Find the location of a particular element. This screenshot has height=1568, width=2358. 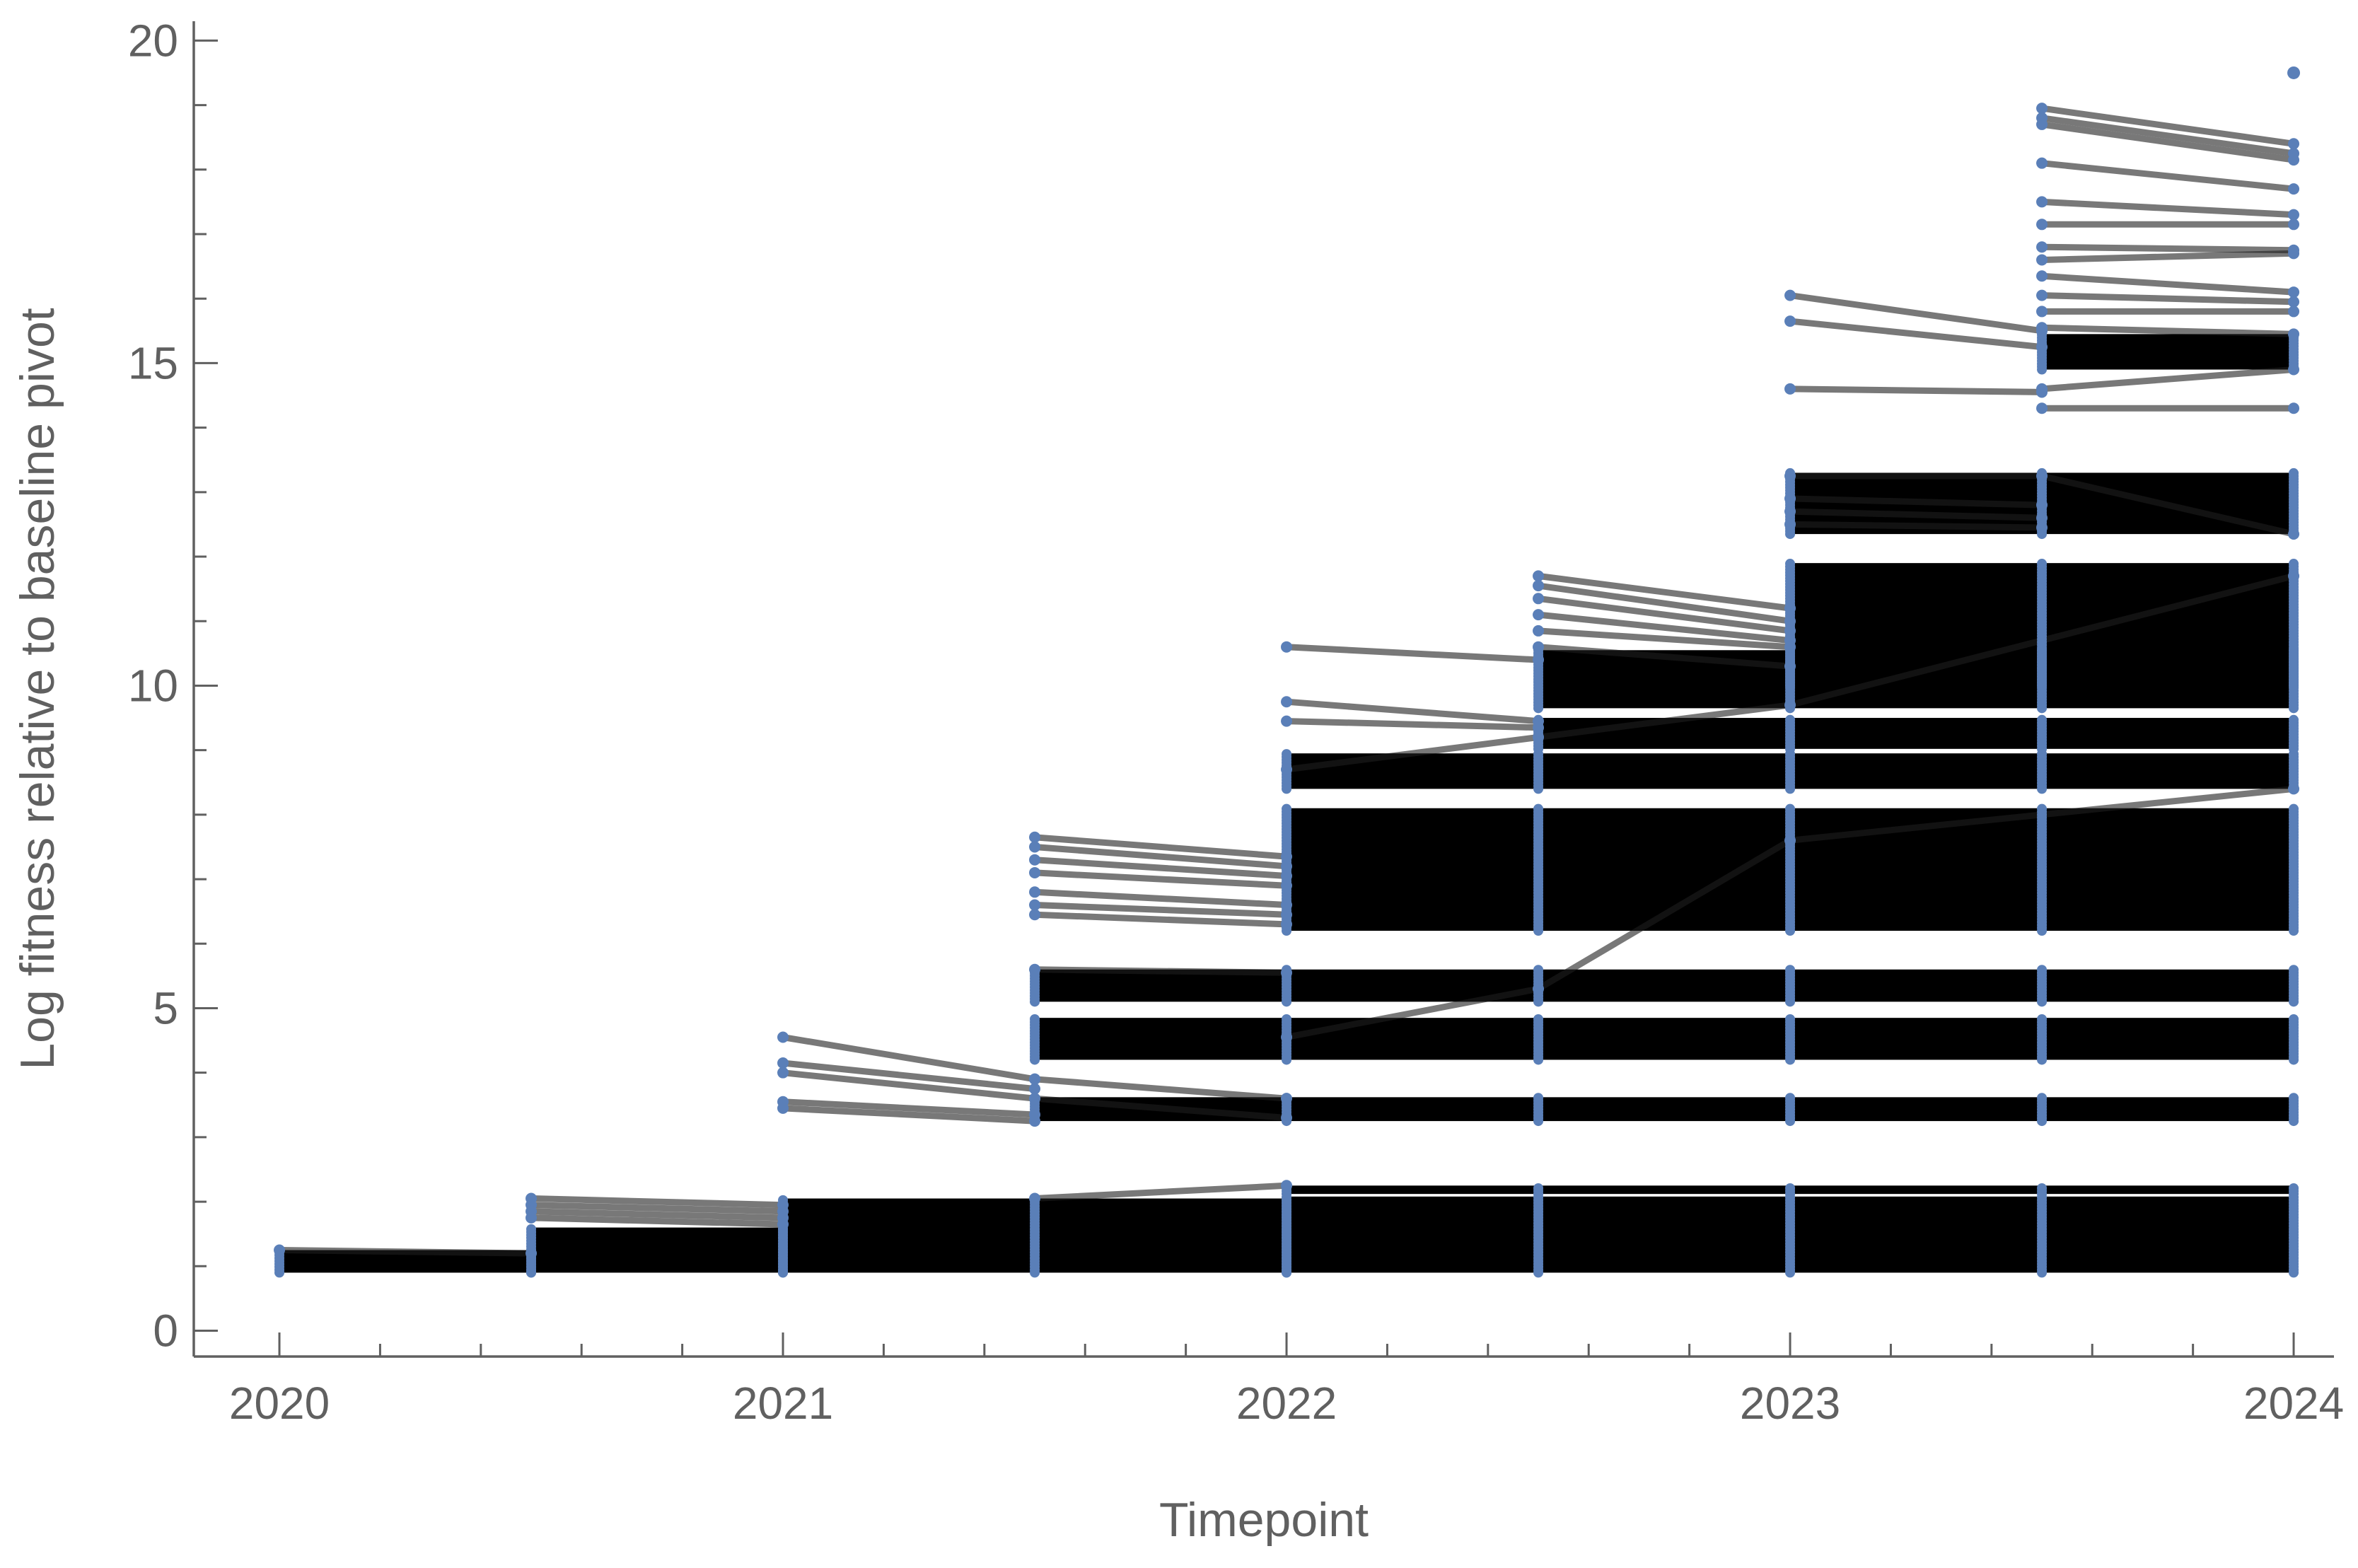

y-tick-label: 5 is located at coordinates (165, 1007).